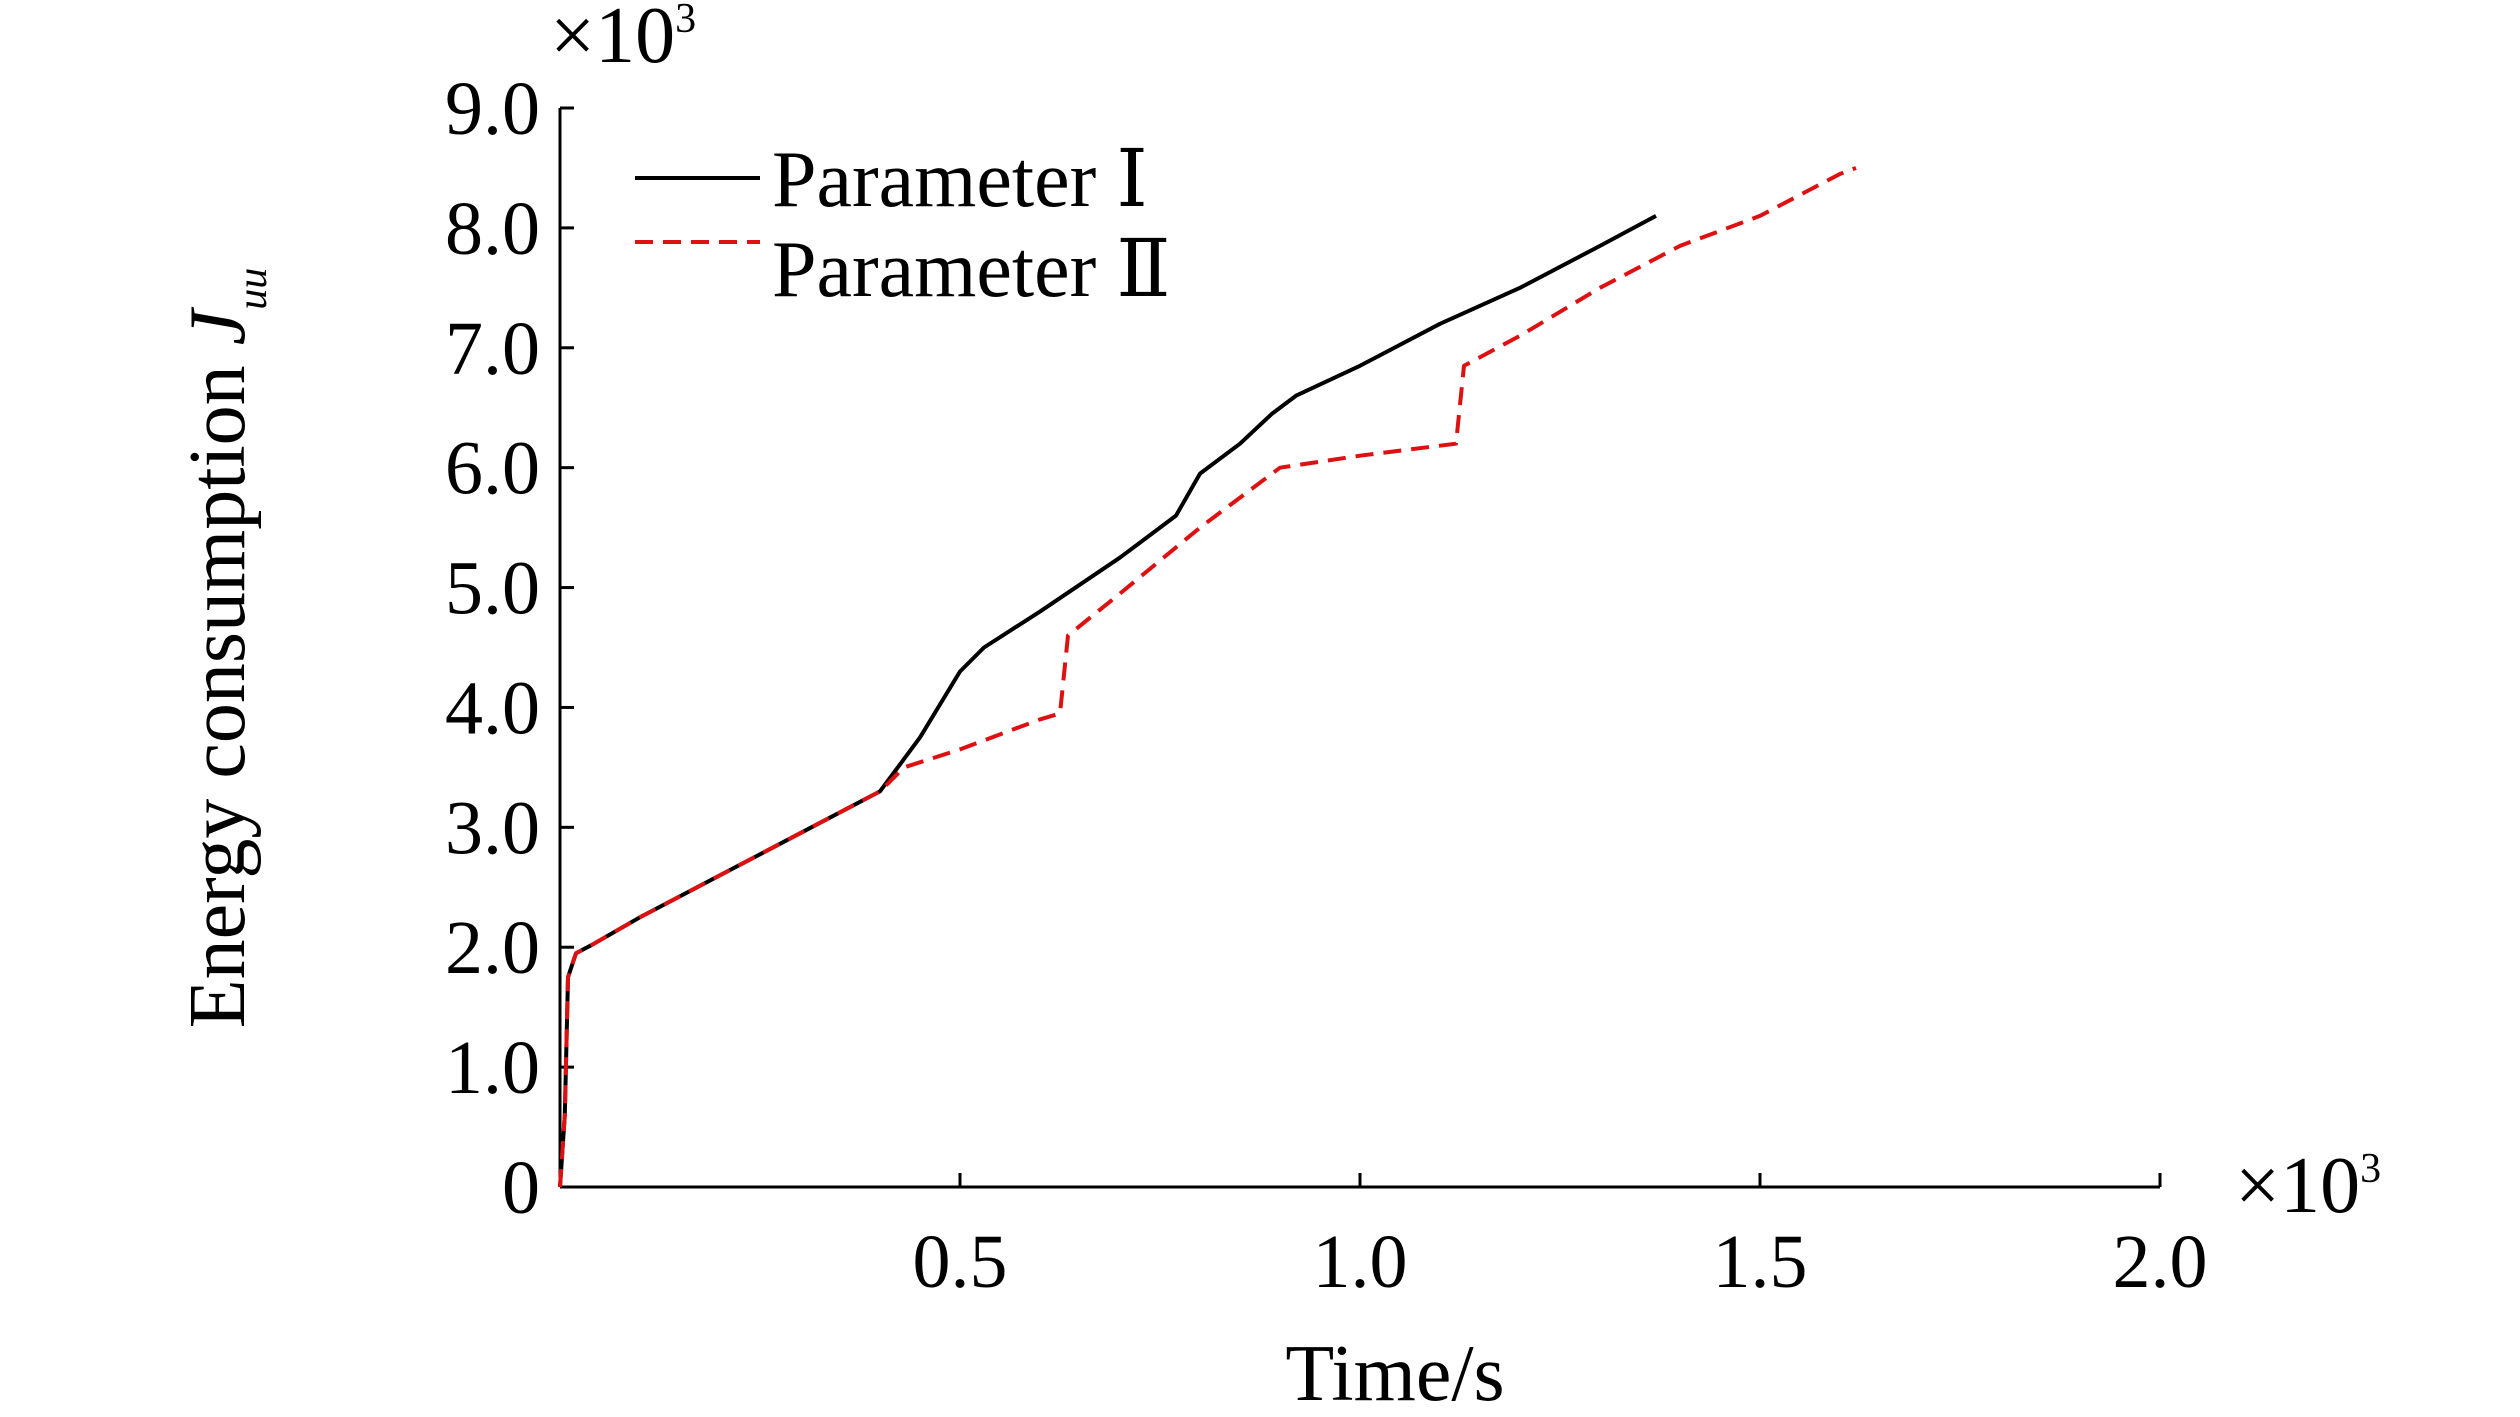  Describe the element at coordinates (903, 225) in the screenshot. I see `legend: Parameter Ⅰ Parameter Ⅱ` at that location.